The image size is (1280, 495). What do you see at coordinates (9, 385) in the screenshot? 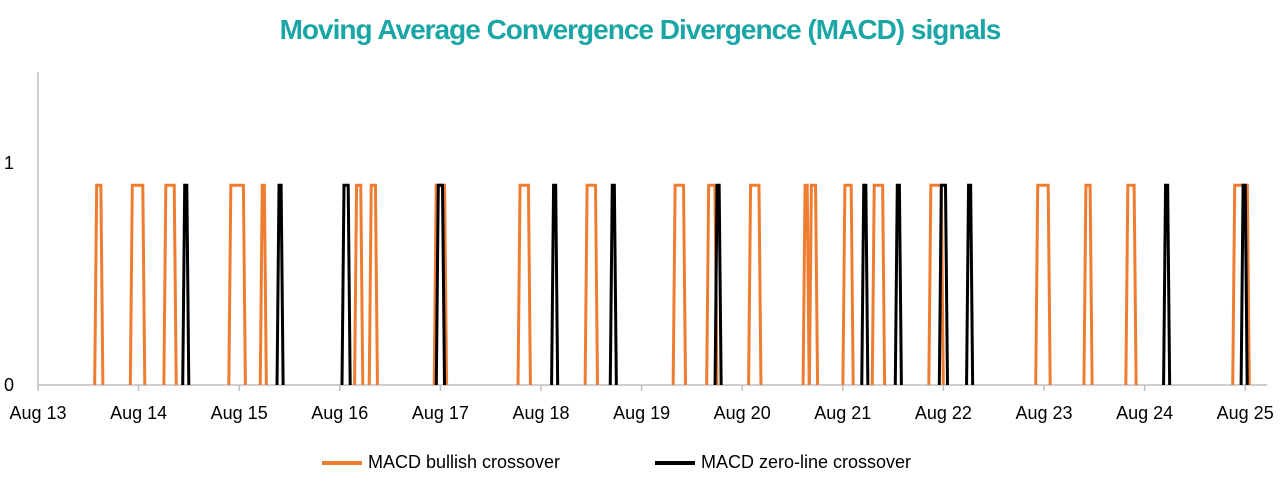
I see `y-tick-label: 0` at bounding box center [9, 385].